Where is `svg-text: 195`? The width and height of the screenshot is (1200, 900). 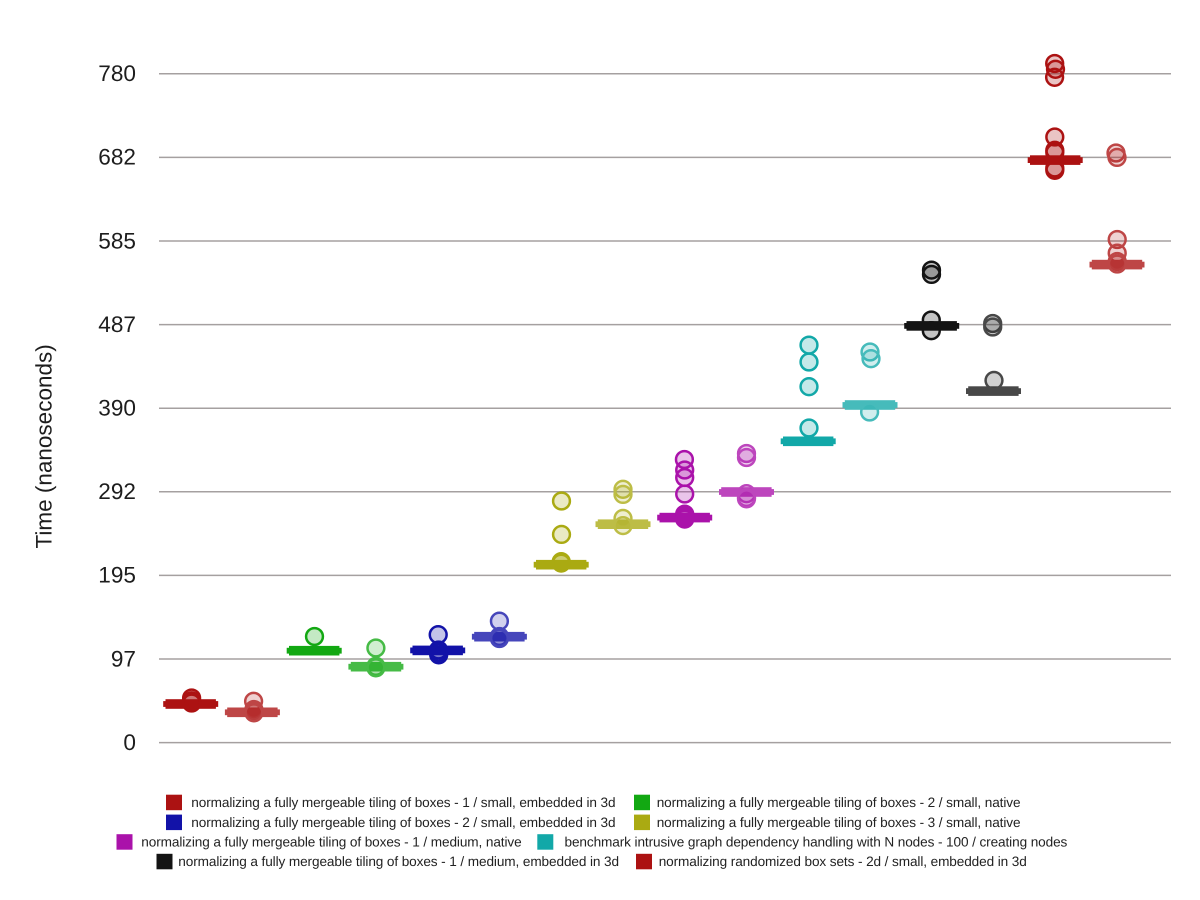
svg-text: 195 is located at coordinates (117, 575).